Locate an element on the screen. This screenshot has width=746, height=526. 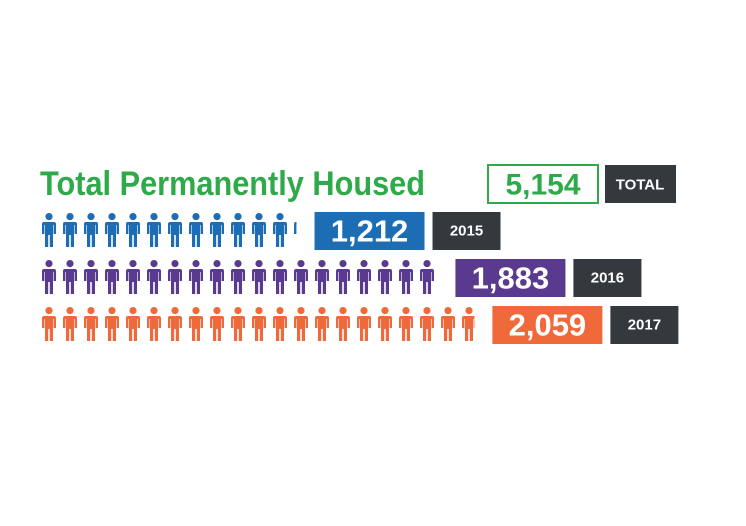
total-caption: TOTAL is located at coordinates (640, 185).